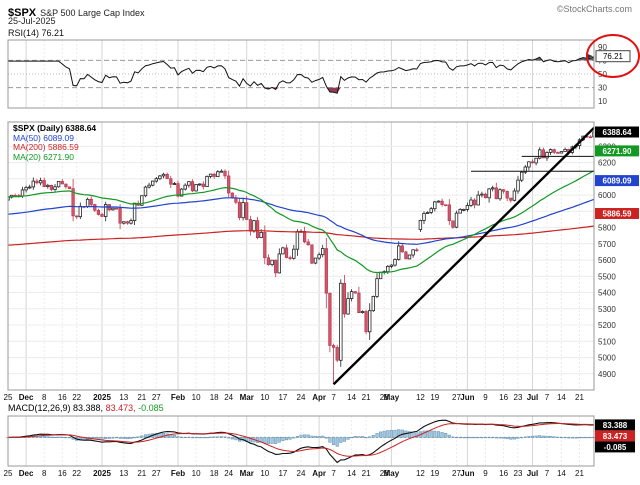 The width and height of the screenshot is (640, 485). I want to click on ma50-line, so click(301, 221).